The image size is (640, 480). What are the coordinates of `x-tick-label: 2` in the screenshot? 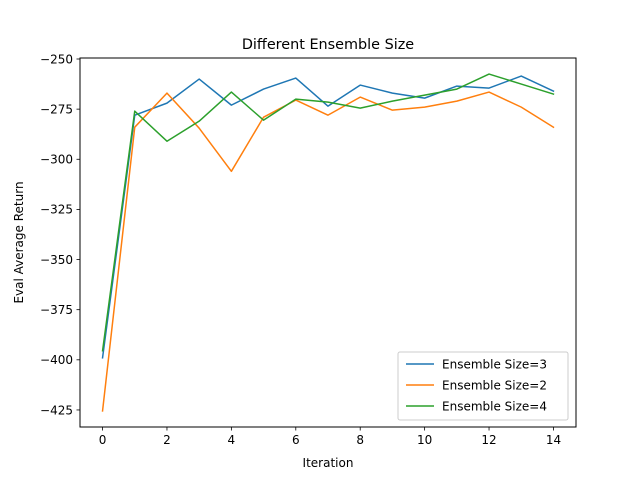 It's located at (167, 440).